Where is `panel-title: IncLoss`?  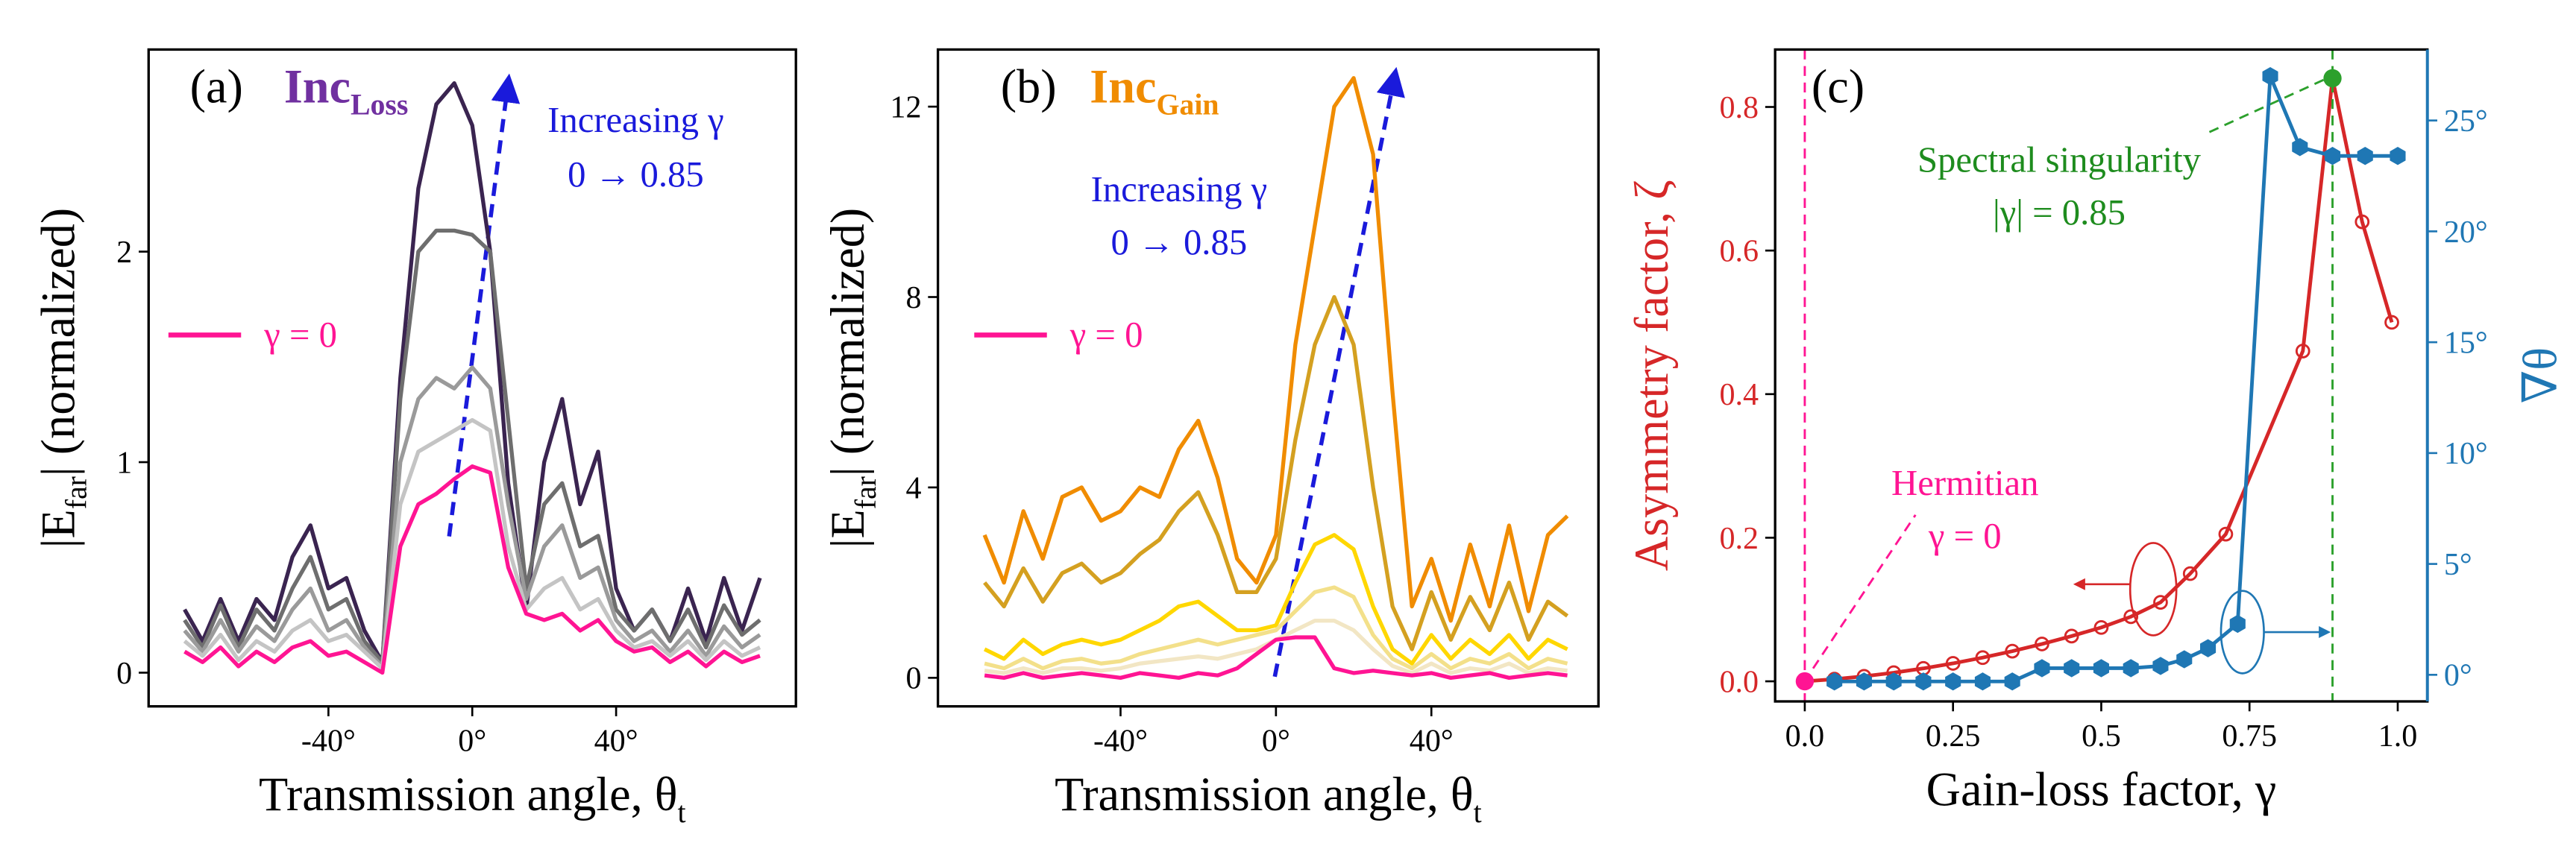 panel-title: IncLoss is located at coordinates (347, 90).